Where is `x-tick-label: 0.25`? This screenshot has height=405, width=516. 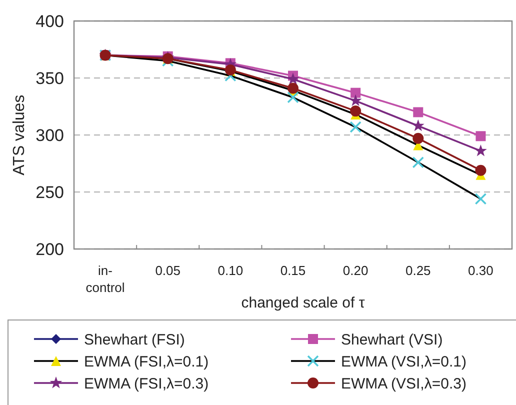 x-tick-label: 0.25 is located at coordinates (418, 270).